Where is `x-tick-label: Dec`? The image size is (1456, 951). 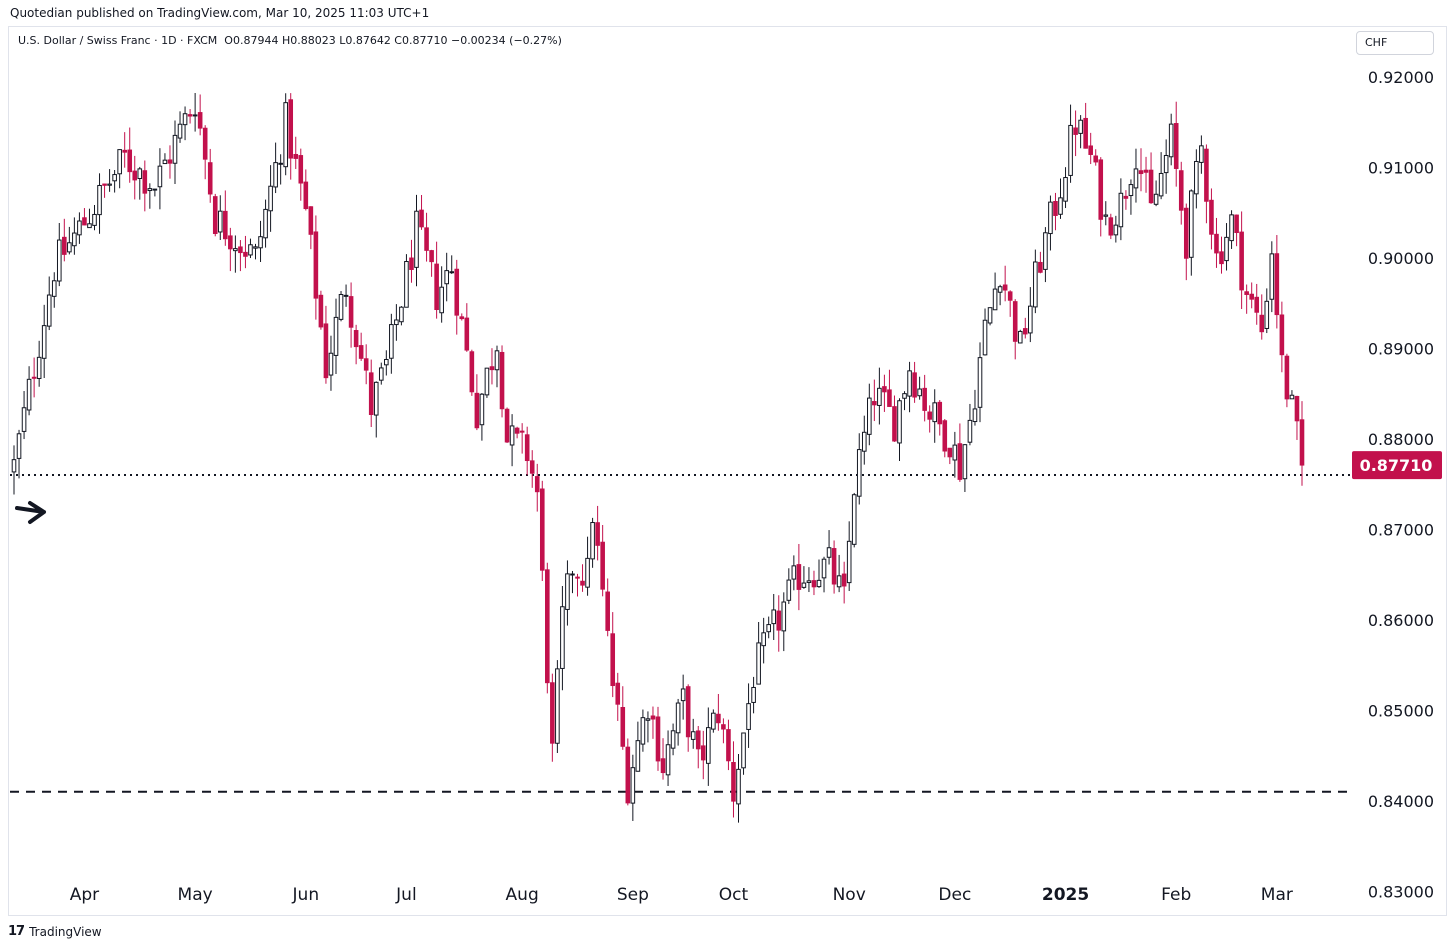 x-tick-label: Dec is located at coordinates (954, 895).